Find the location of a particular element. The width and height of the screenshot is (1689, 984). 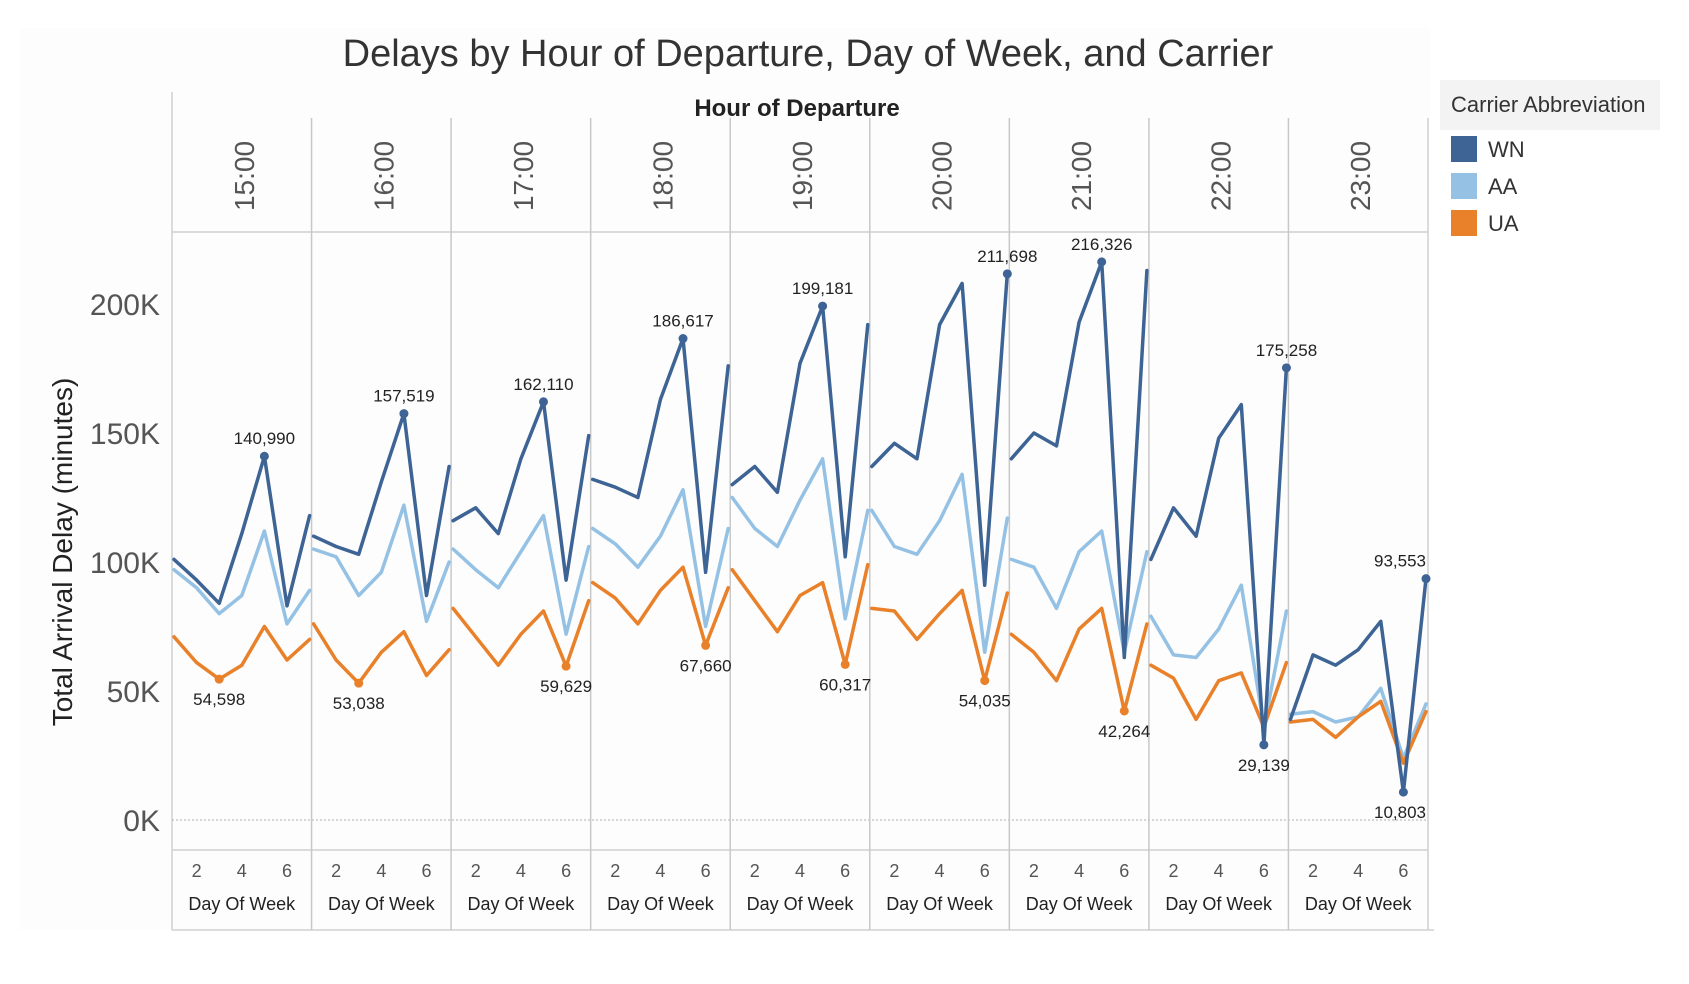

legend-swatch-aa is located at coordinates (1464, 186).